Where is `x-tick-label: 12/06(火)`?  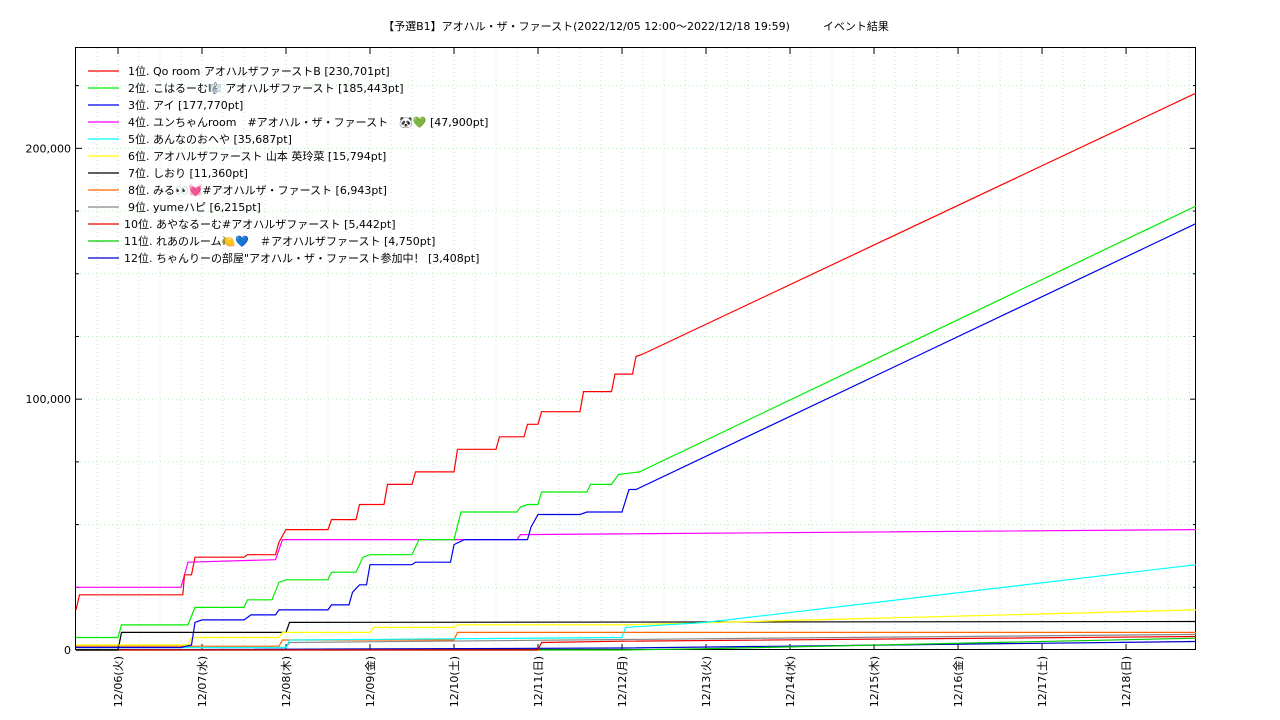
x-tick-label: 12/06(火) is located at coordinates (118, 681).